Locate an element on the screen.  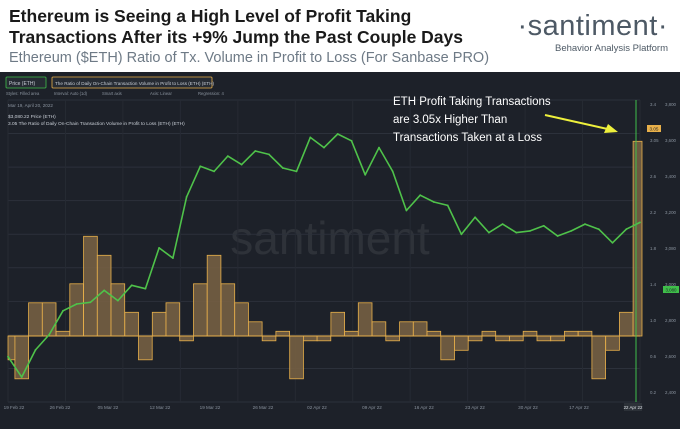
ratio-tick-label: 1.4 is located at coordinates (653, 284).